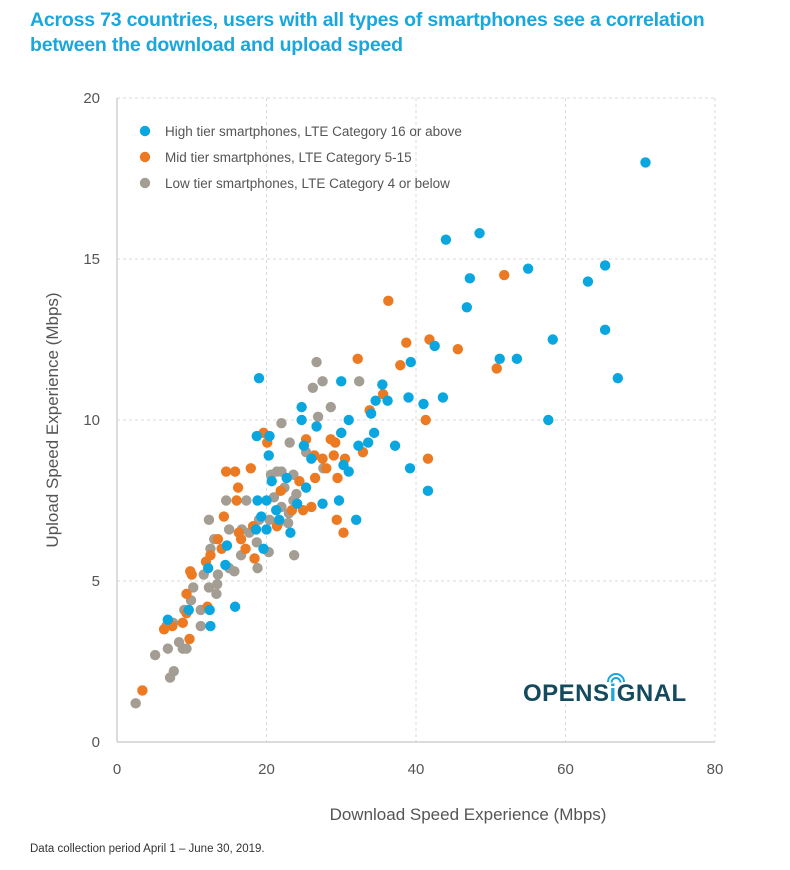 This screenshot has width=790, height=870. Describe the element at coordinates (615, 678) in the screenshot. I see `wifi-signal-icon` at that location.